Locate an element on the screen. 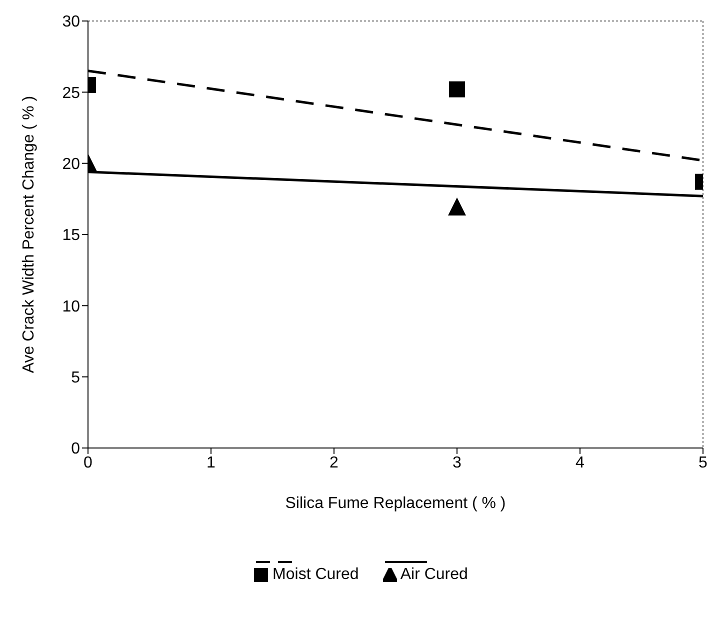 This screenshot has height=630, width=722. y-tick-label: 5 is located at coordinates (75, 378).